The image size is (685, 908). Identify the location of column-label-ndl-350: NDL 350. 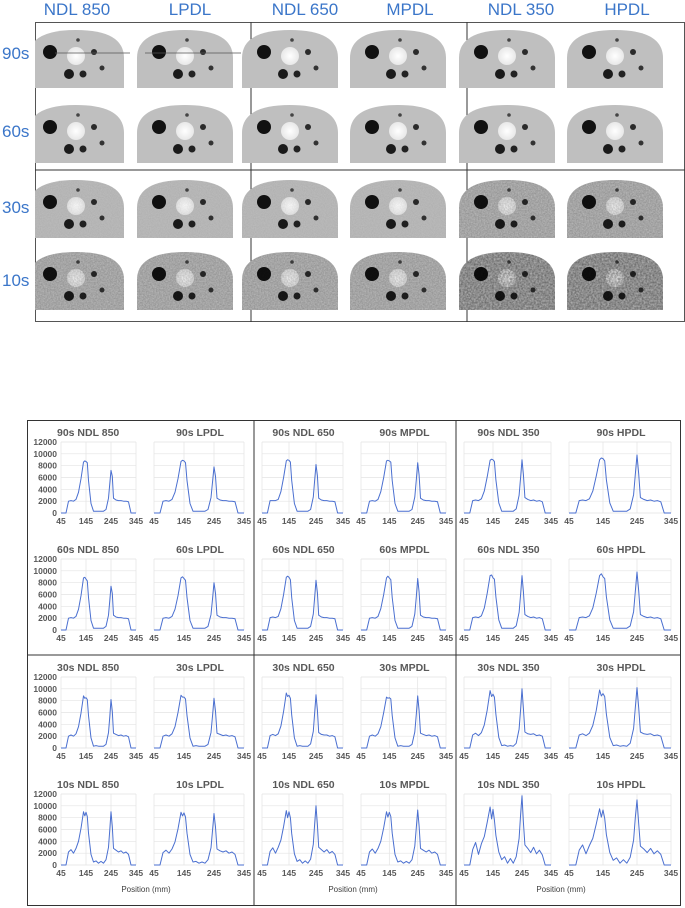
(521, 9).